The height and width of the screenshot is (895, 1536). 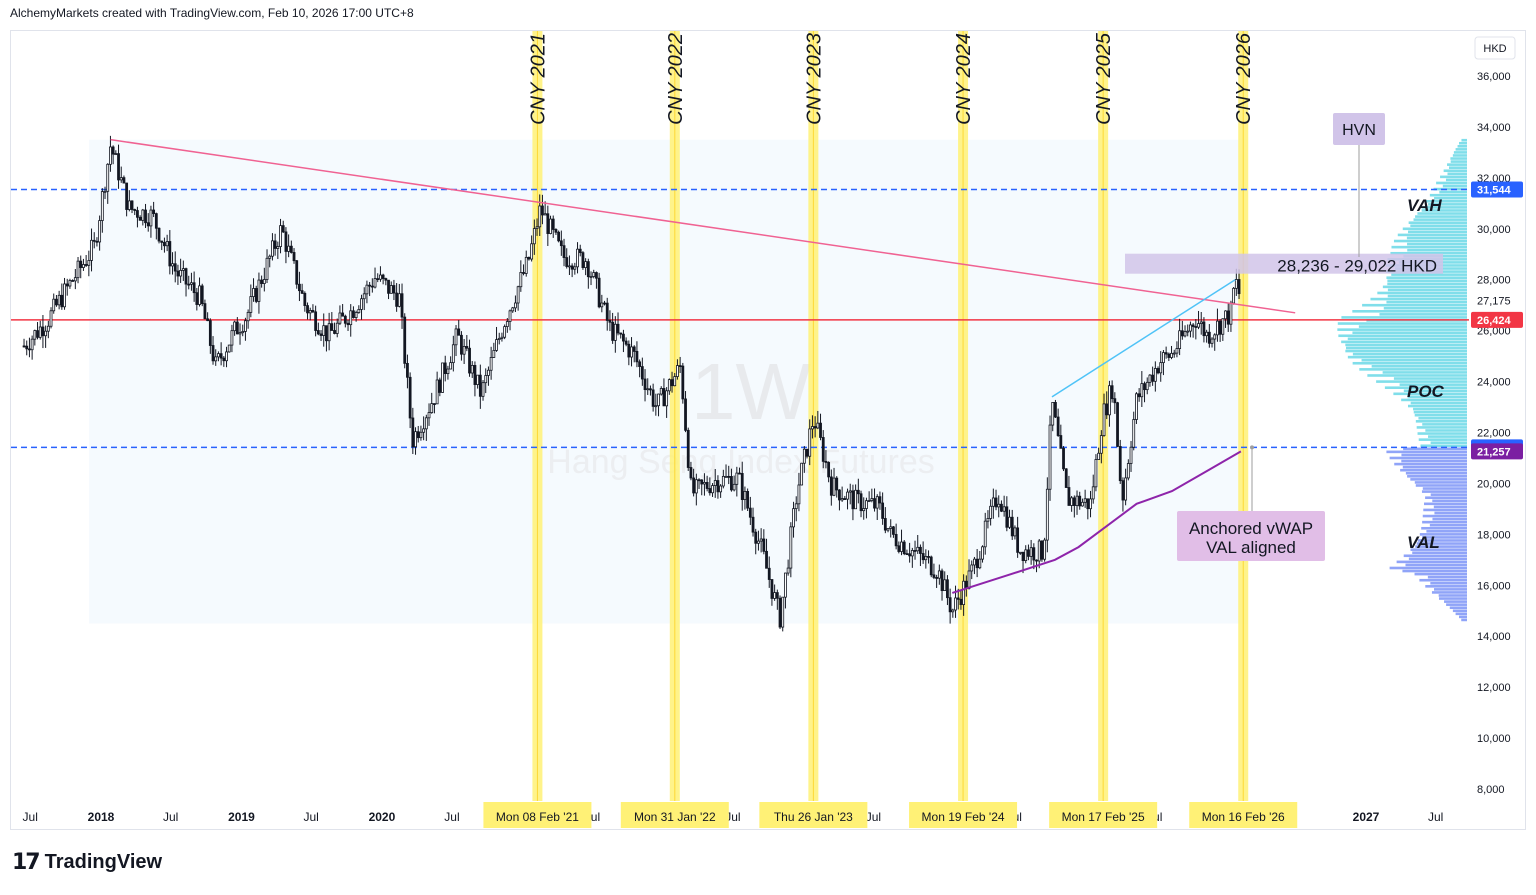 I want to click on currency-label: HKD, so click(x=1494, y=49).